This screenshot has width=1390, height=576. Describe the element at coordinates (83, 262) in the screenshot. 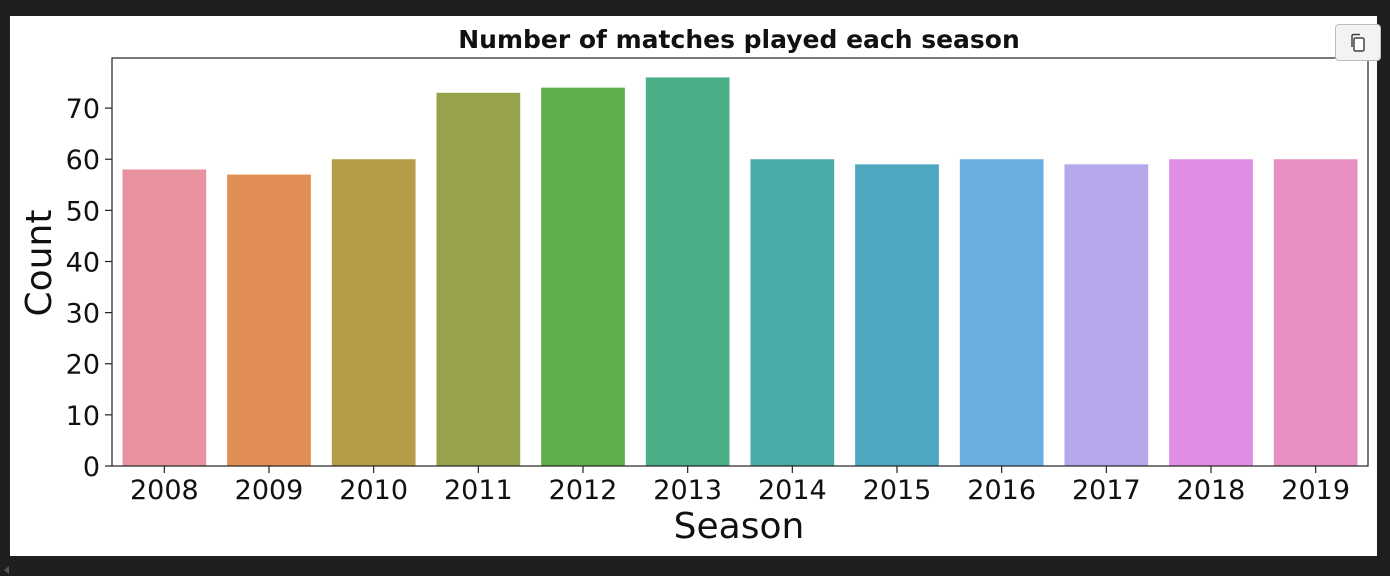

I see `y-tick-label: 40` at that location.